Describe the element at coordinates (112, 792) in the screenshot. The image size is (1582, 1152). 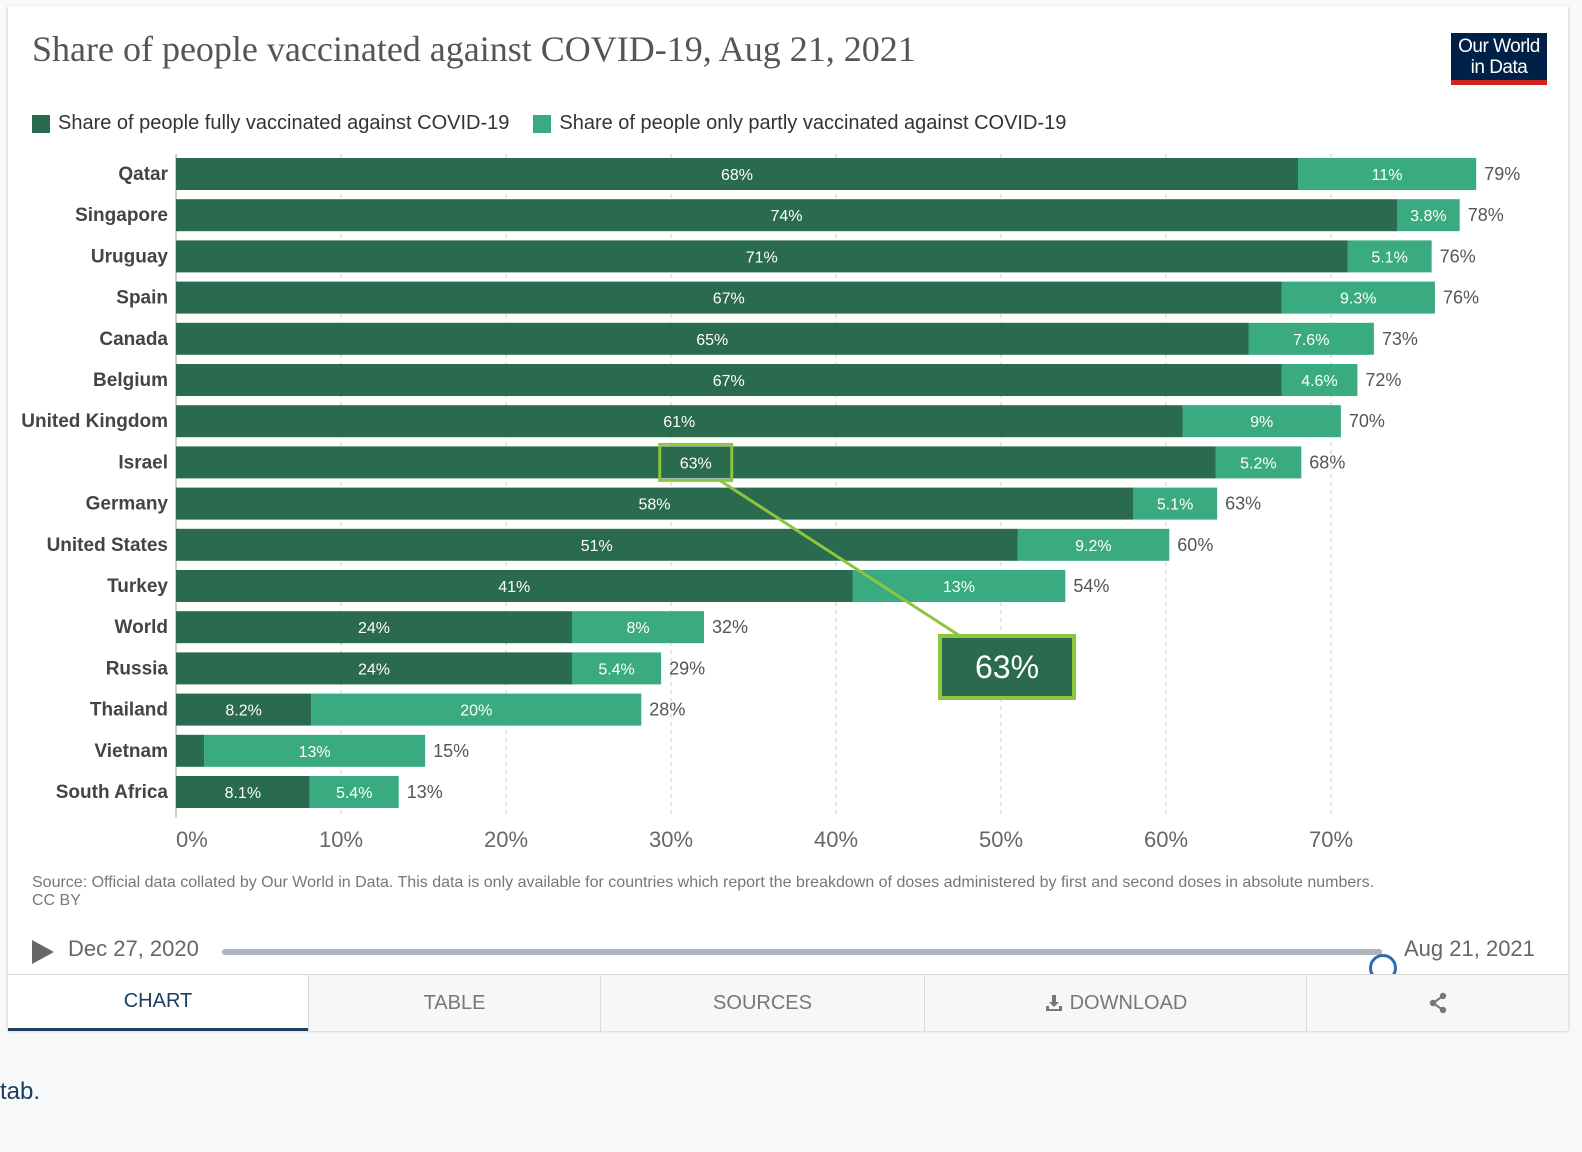
I see `category-label: South Africa` at that location.